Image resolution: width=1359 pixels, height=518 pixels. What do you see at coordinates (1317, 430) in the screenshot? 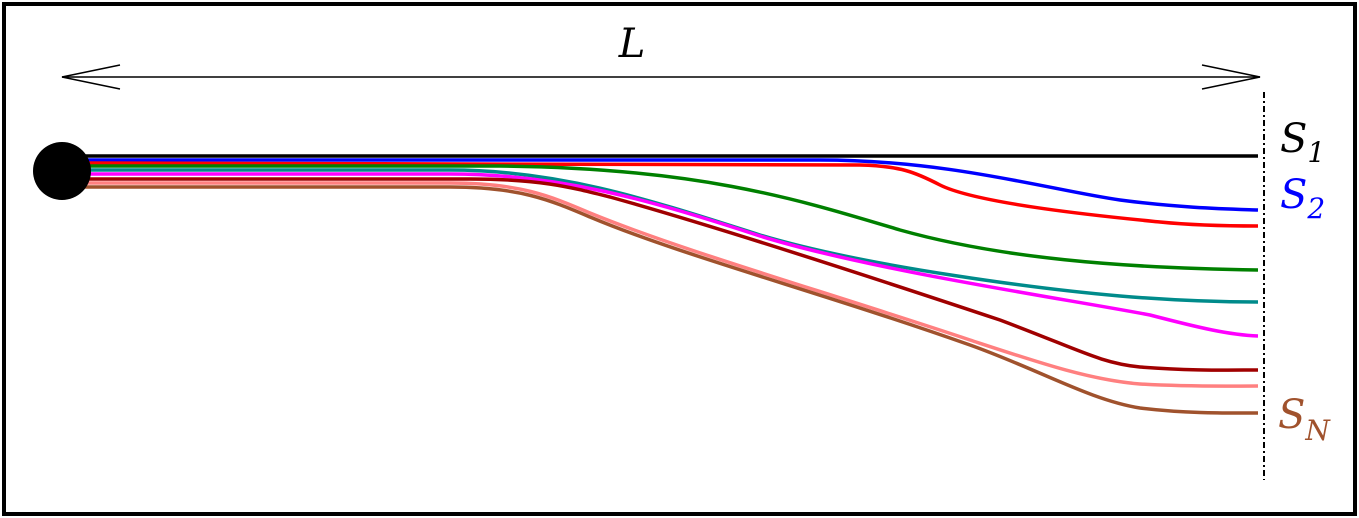
I see `label-sn-sub: N` at bounding box center [1317, 430].